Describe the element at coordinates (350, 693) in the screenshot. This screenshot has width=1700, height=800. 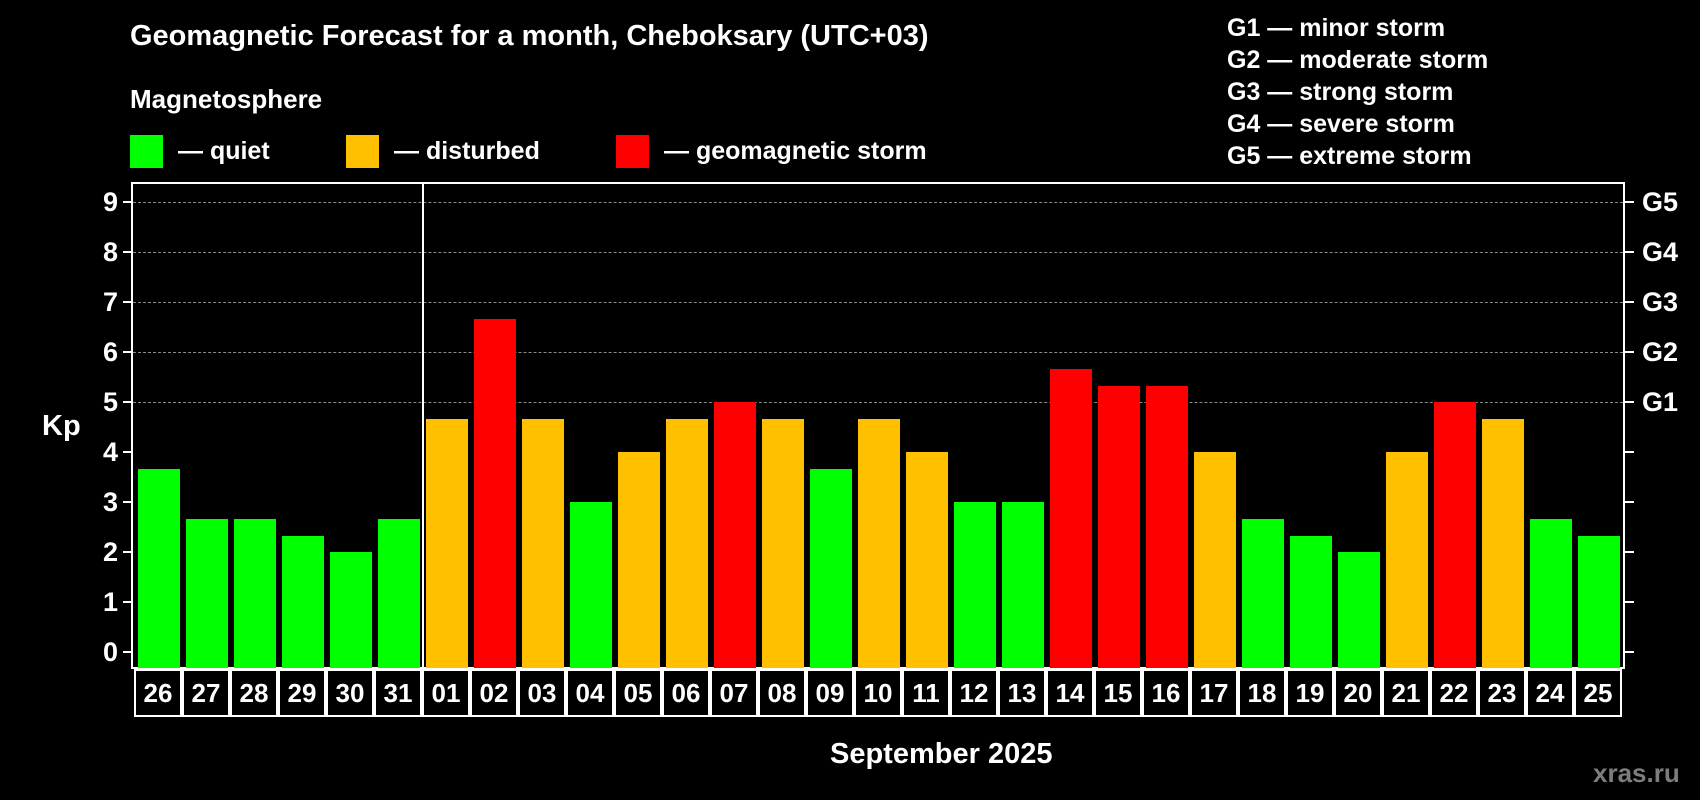
I see `date-cell: 30` at that location.